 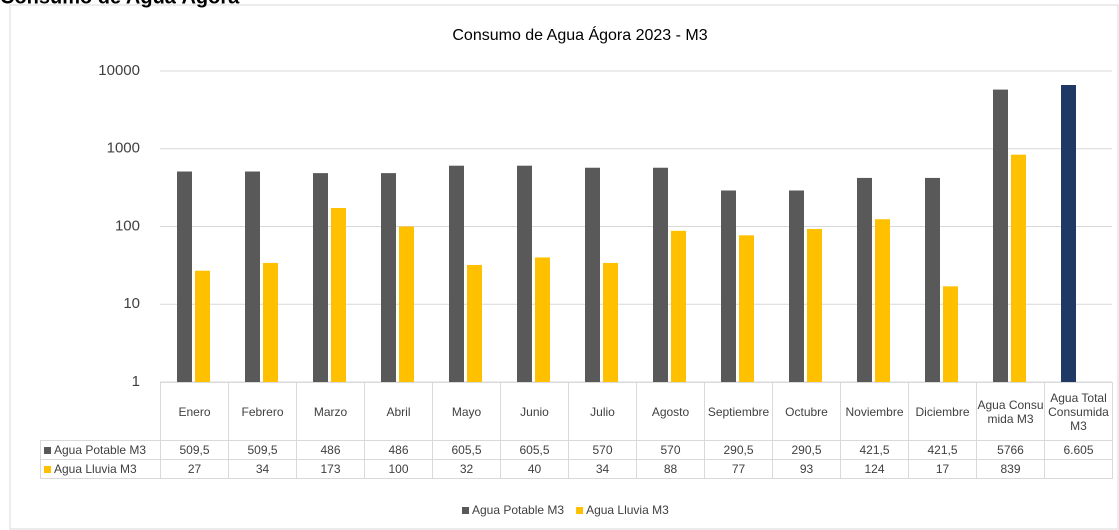 I want to click on table-value: 77, so click(x=738, y=469).